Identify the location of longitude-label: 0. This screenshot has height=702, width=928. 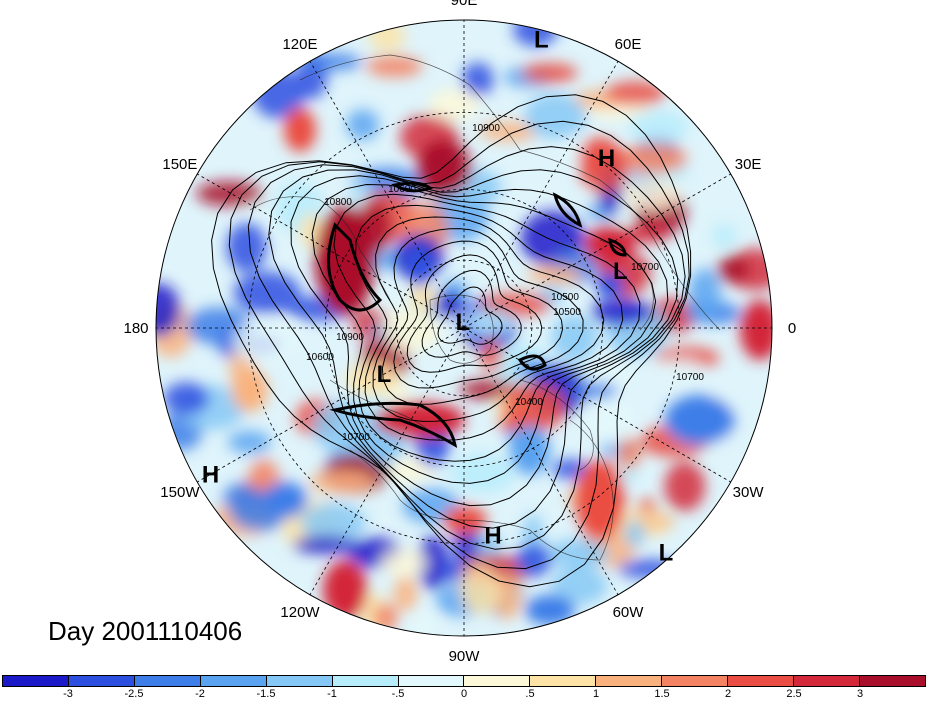
(792, 328).